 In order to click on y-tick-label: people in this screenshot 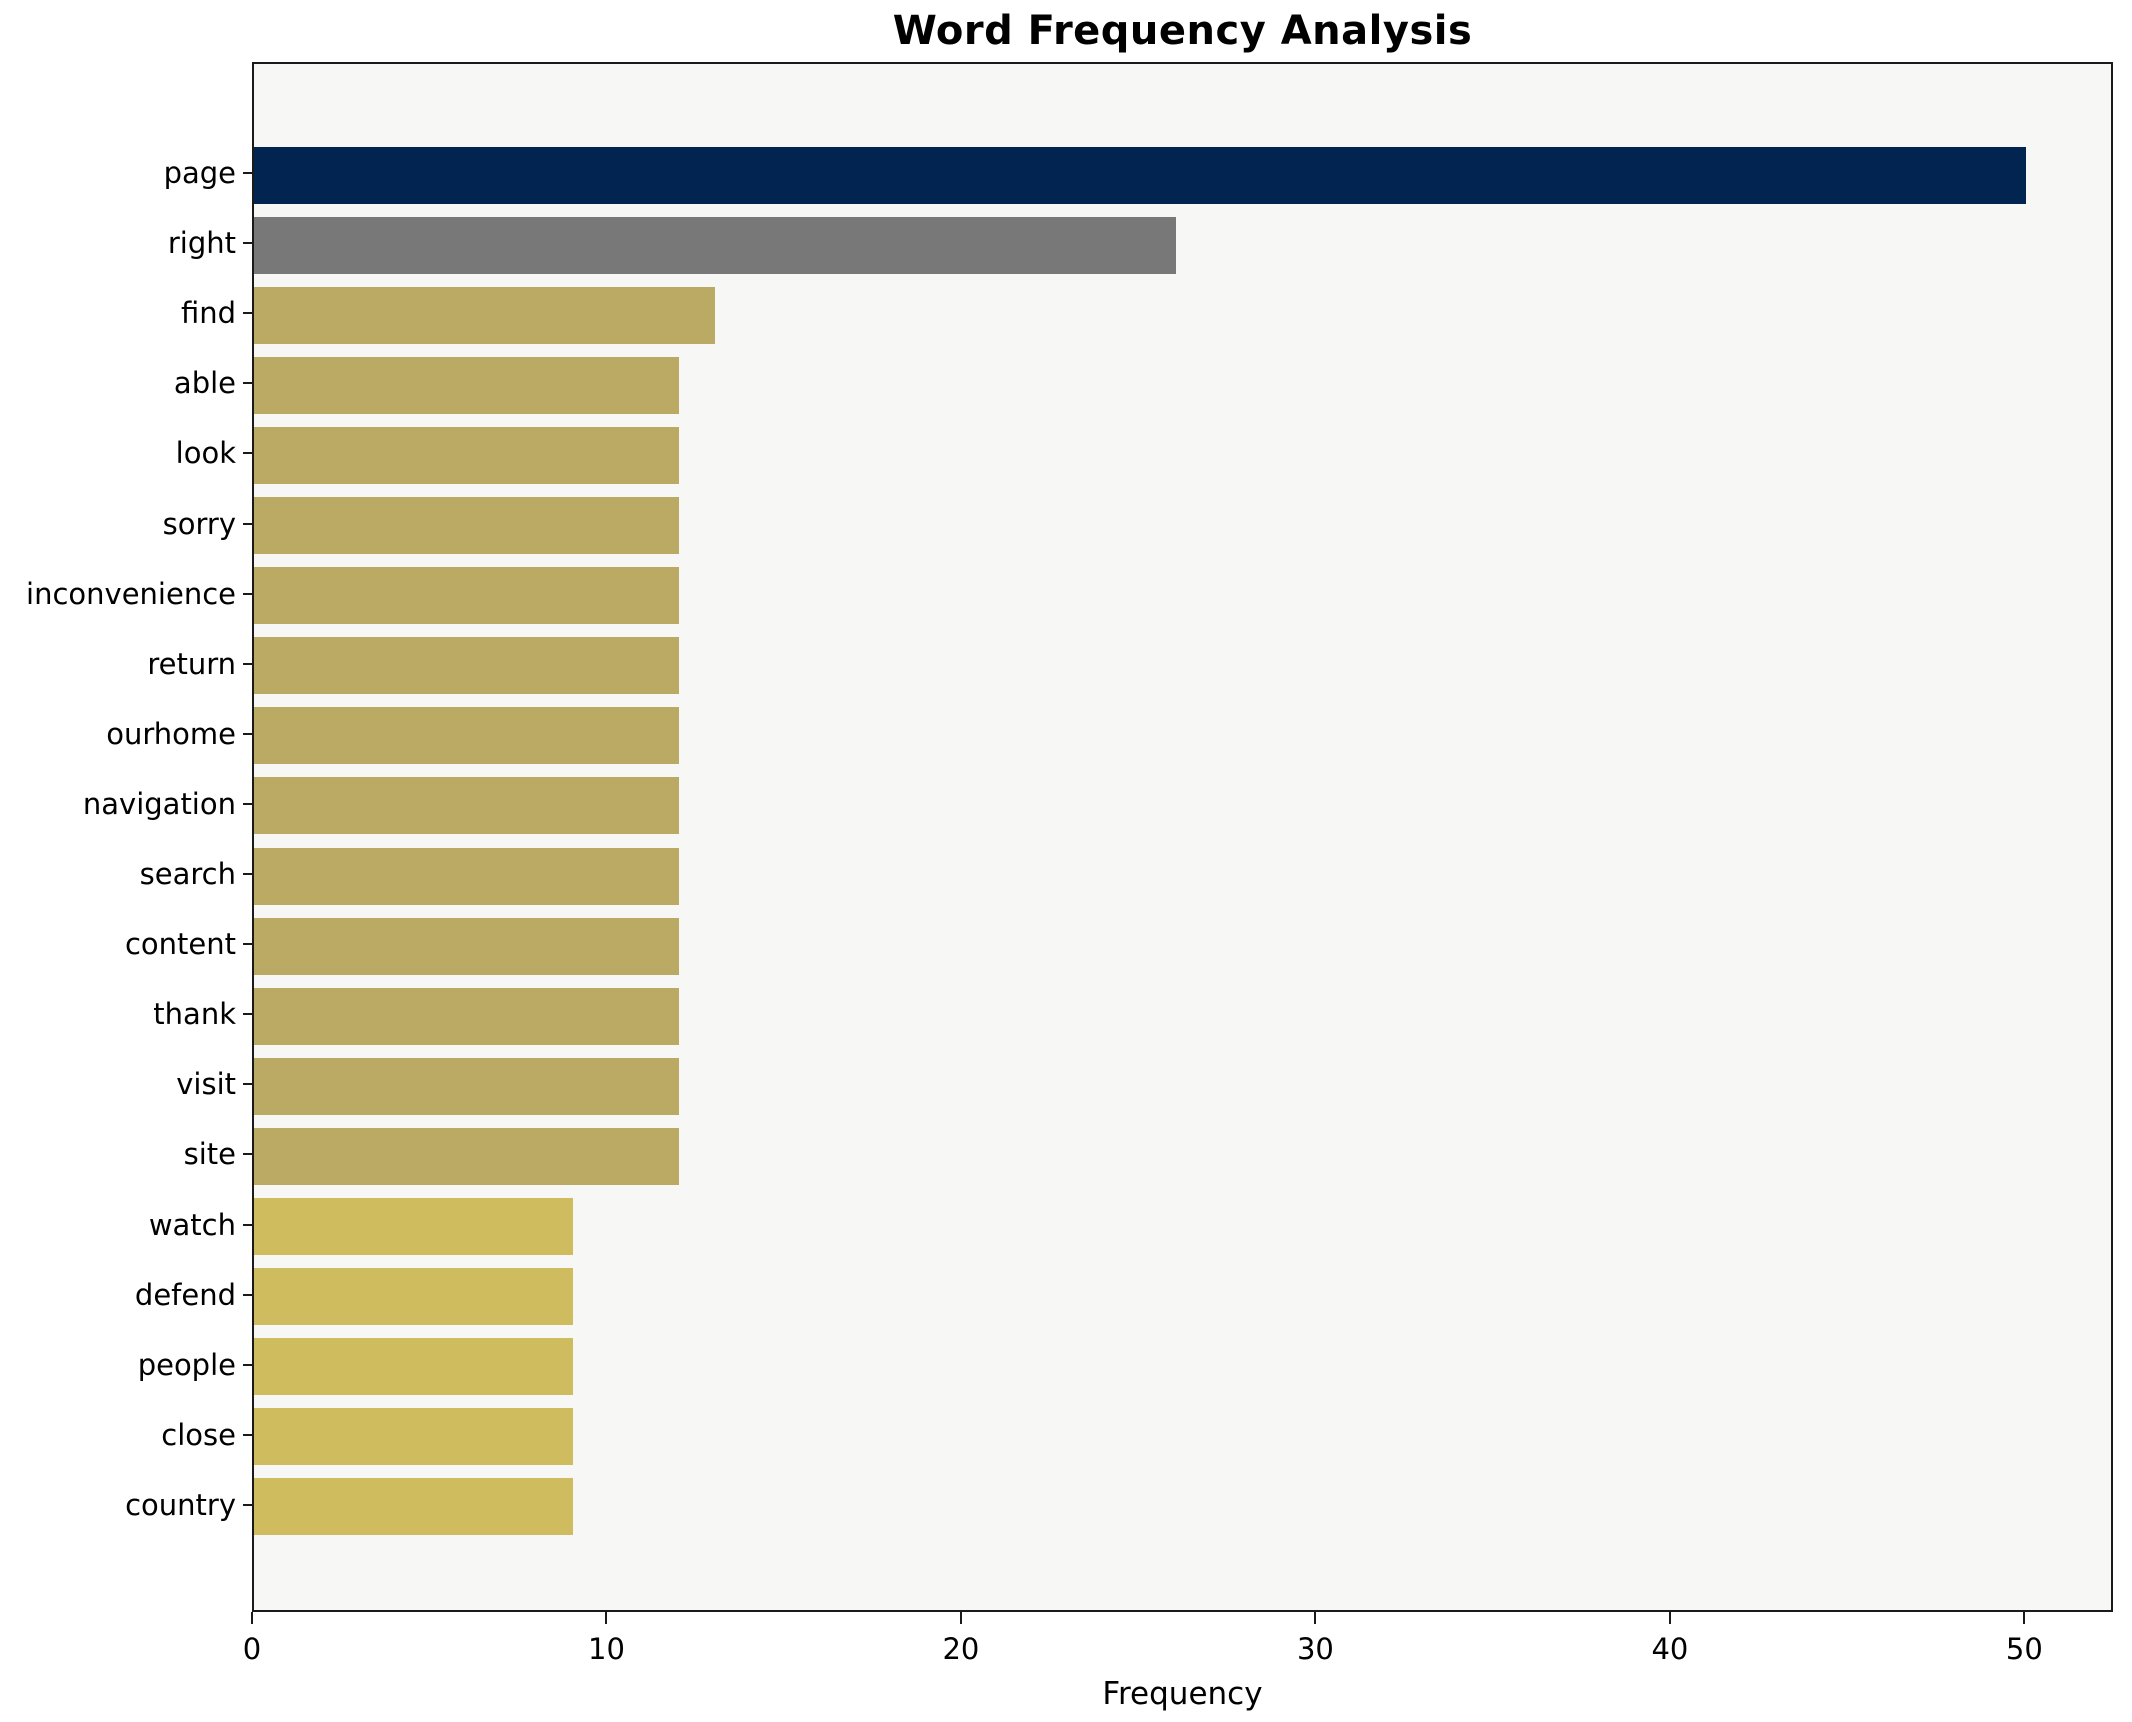, I will do `click(186, 1364)`.